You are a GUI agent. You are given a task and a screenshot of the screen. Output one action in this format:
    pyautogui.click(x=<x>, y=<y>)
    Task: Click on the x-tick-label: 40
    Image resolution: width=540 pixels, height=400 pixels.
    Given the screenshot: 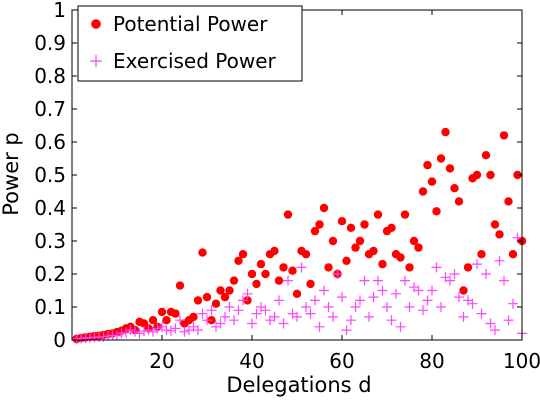 What is the action you would take?
    pyautogui.click(x=251, y=361)
    